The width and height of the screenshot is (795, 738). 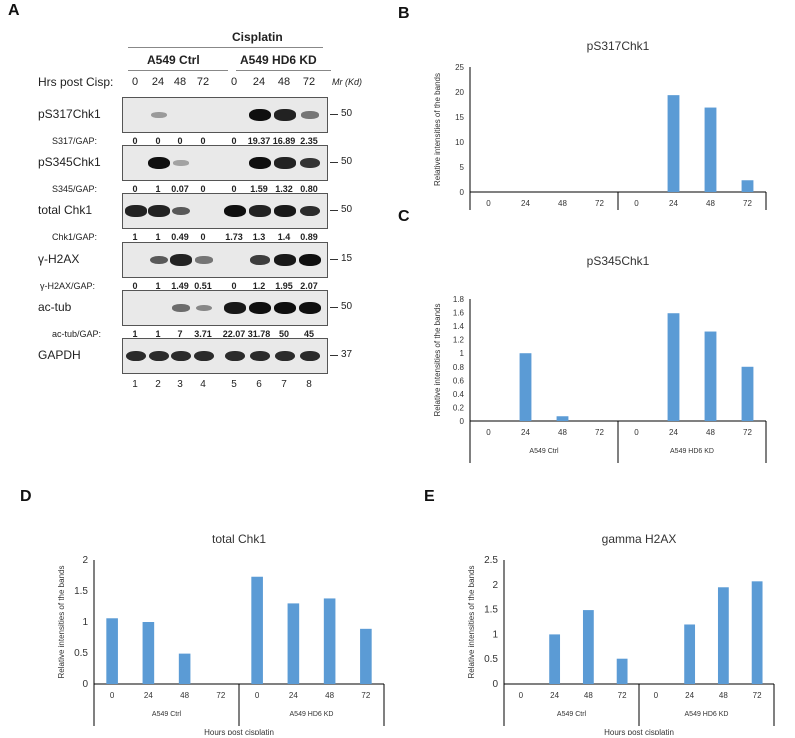 I want to click on x-axis-label: Hours post cisplatin, so click(x=239, y=731).